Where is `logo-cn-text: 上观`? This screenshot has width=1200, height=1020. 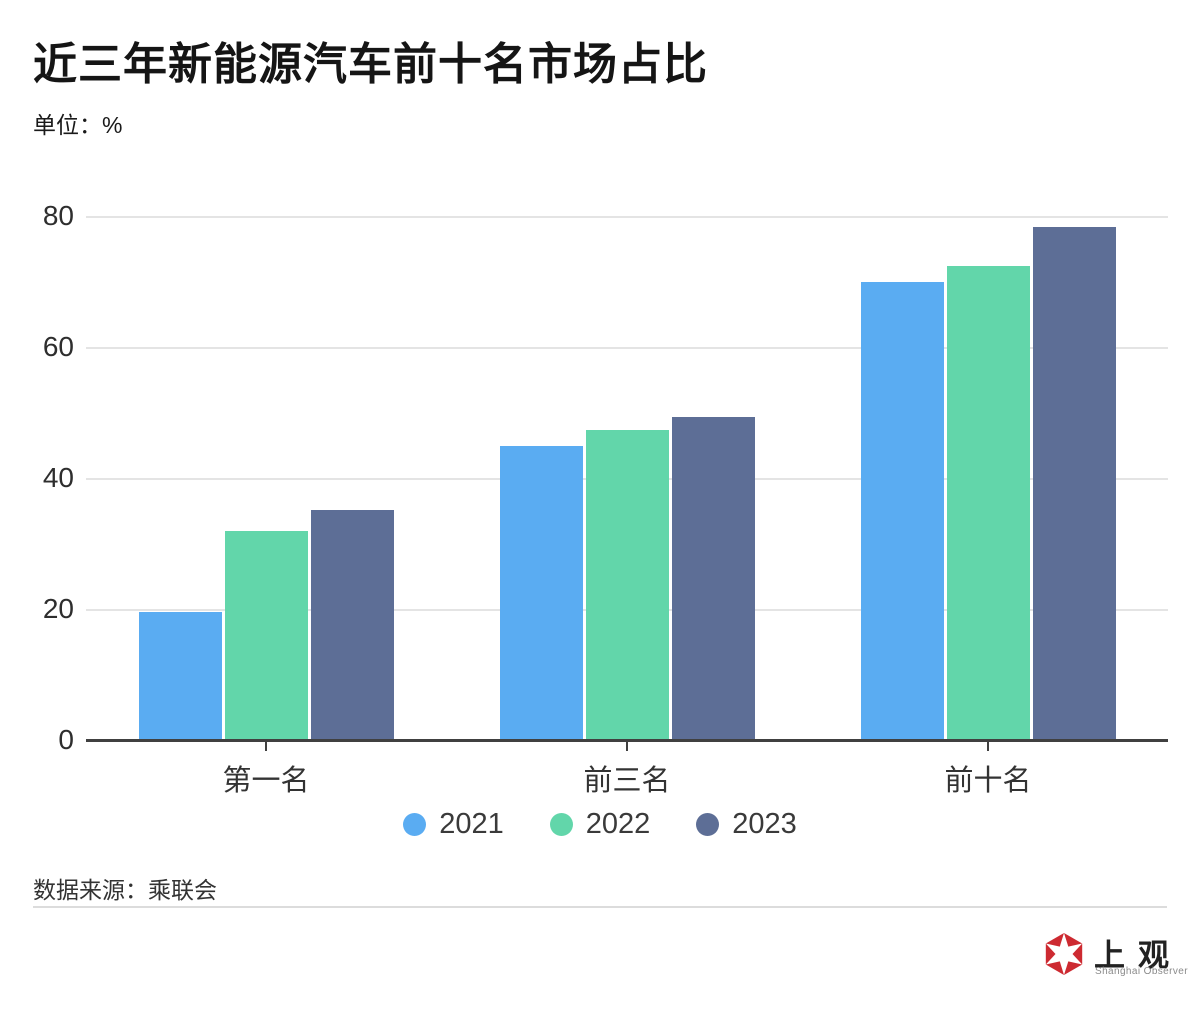
logo-cn-text: 上观 is located at coordinates (1138, 955).